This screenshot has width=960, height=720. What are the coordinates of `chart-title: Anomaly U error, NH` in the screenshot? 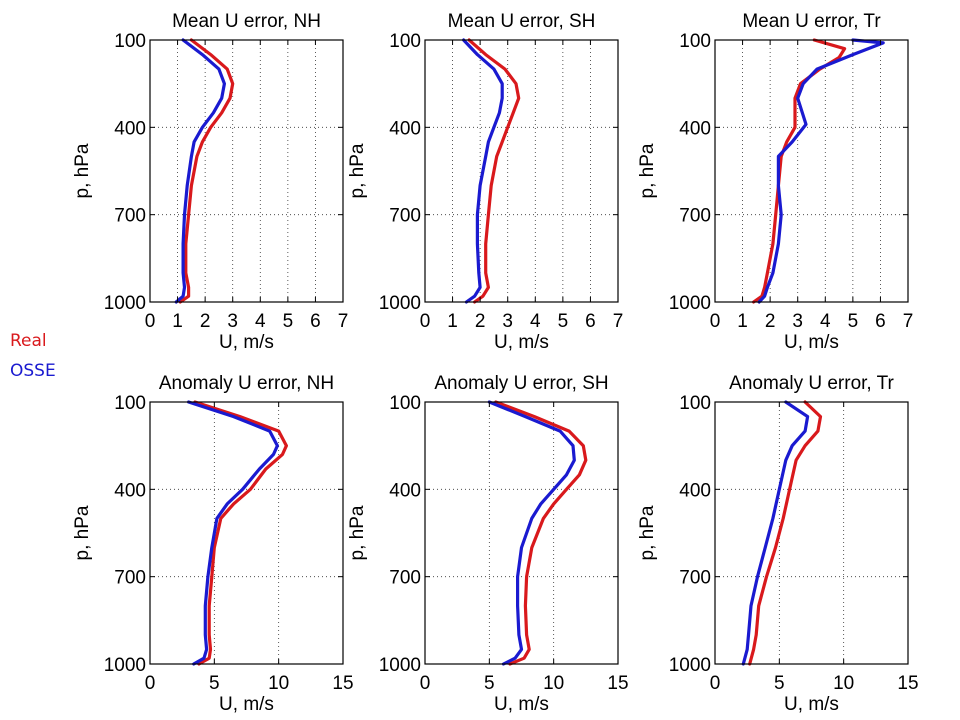 It's located at (246, 383).